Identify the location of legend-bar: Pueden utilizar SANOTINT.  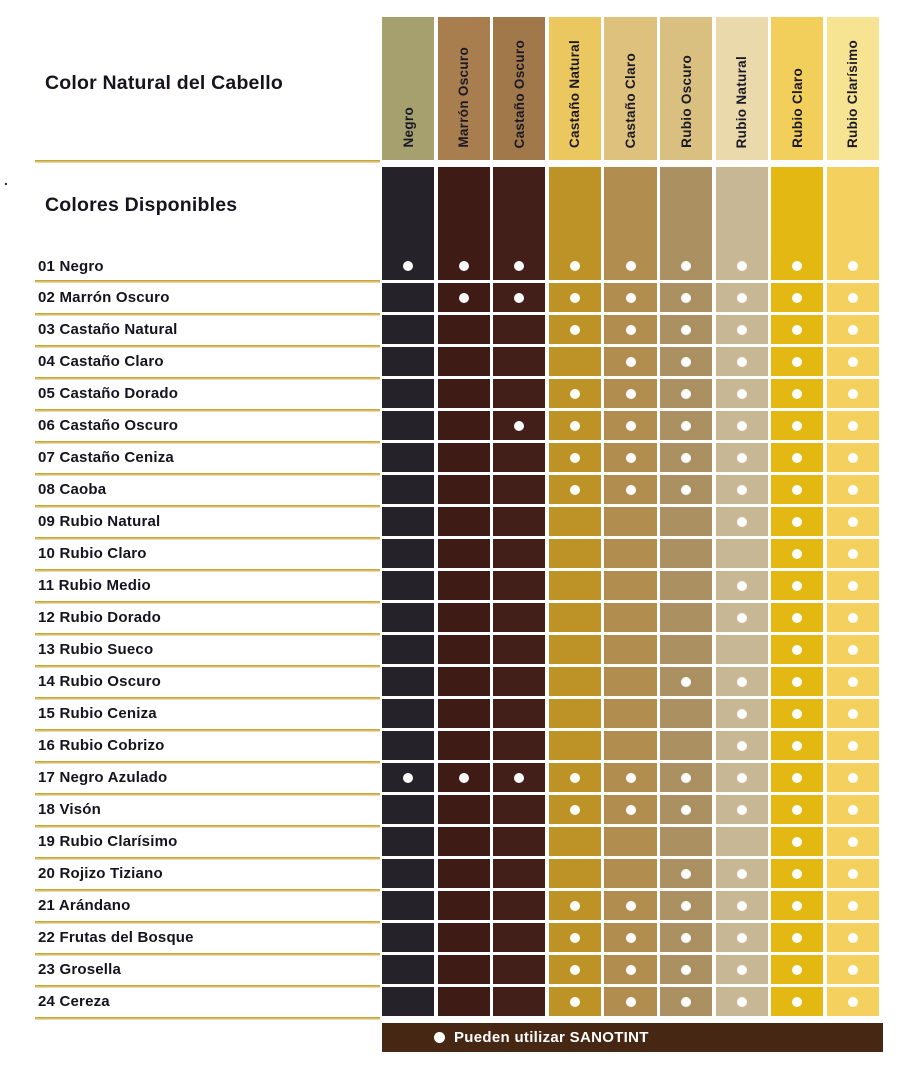
(632, 1037).